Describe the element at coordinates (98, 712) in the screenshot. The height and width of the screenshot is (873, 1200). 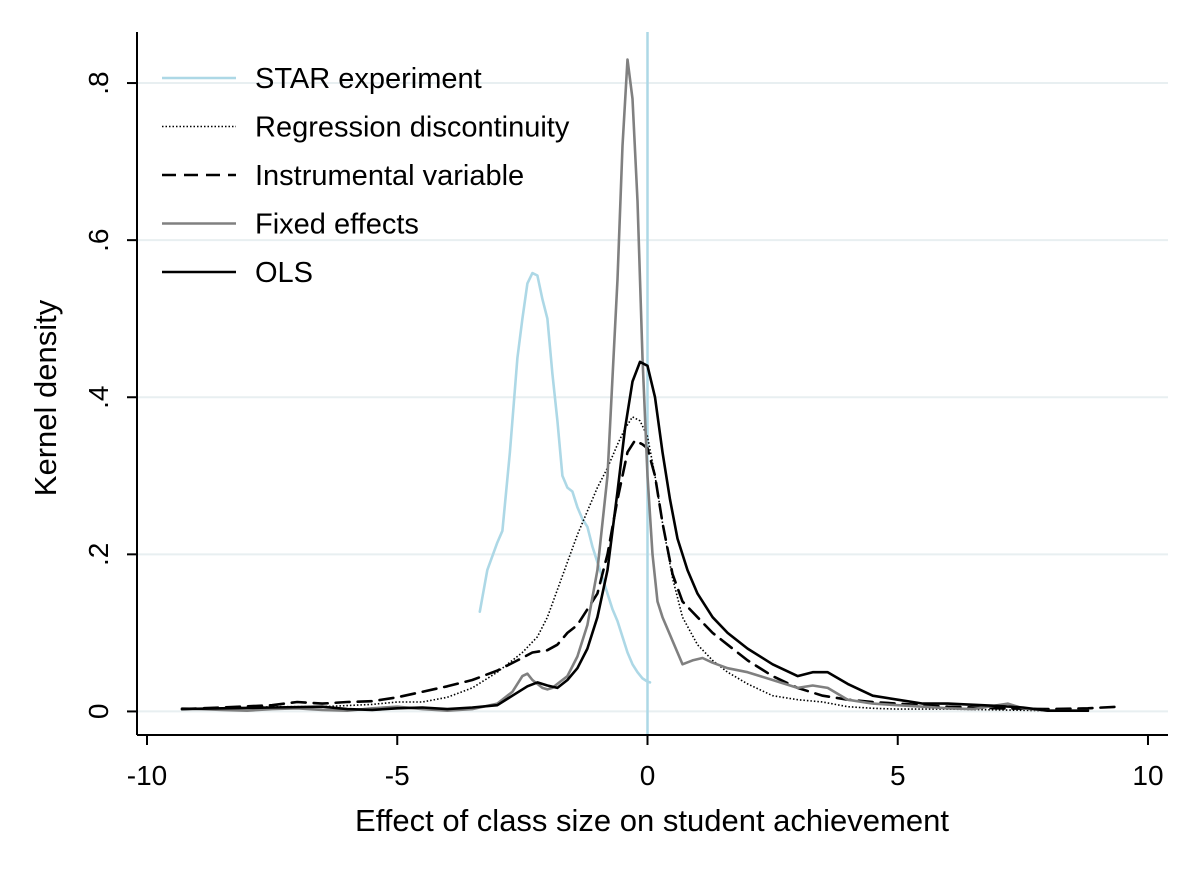
I see `y-tick-label-0: 0` at that location.